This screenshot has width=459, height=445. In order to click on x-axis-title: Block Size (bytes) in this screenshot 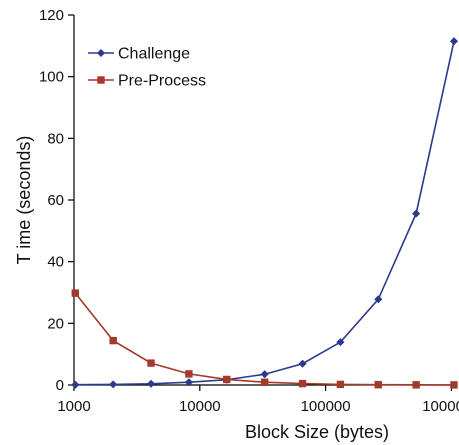, I will do `click(317, 432)`.